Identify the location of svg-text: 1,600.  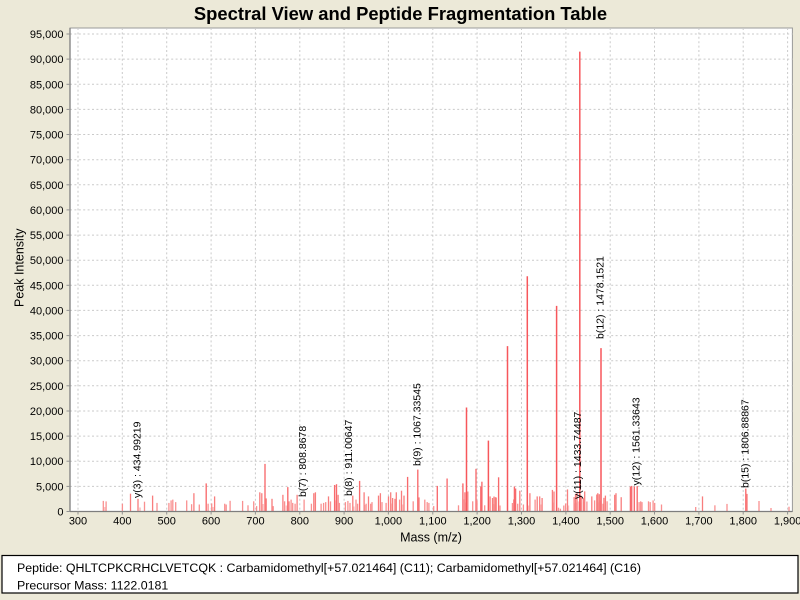
(655, 522).